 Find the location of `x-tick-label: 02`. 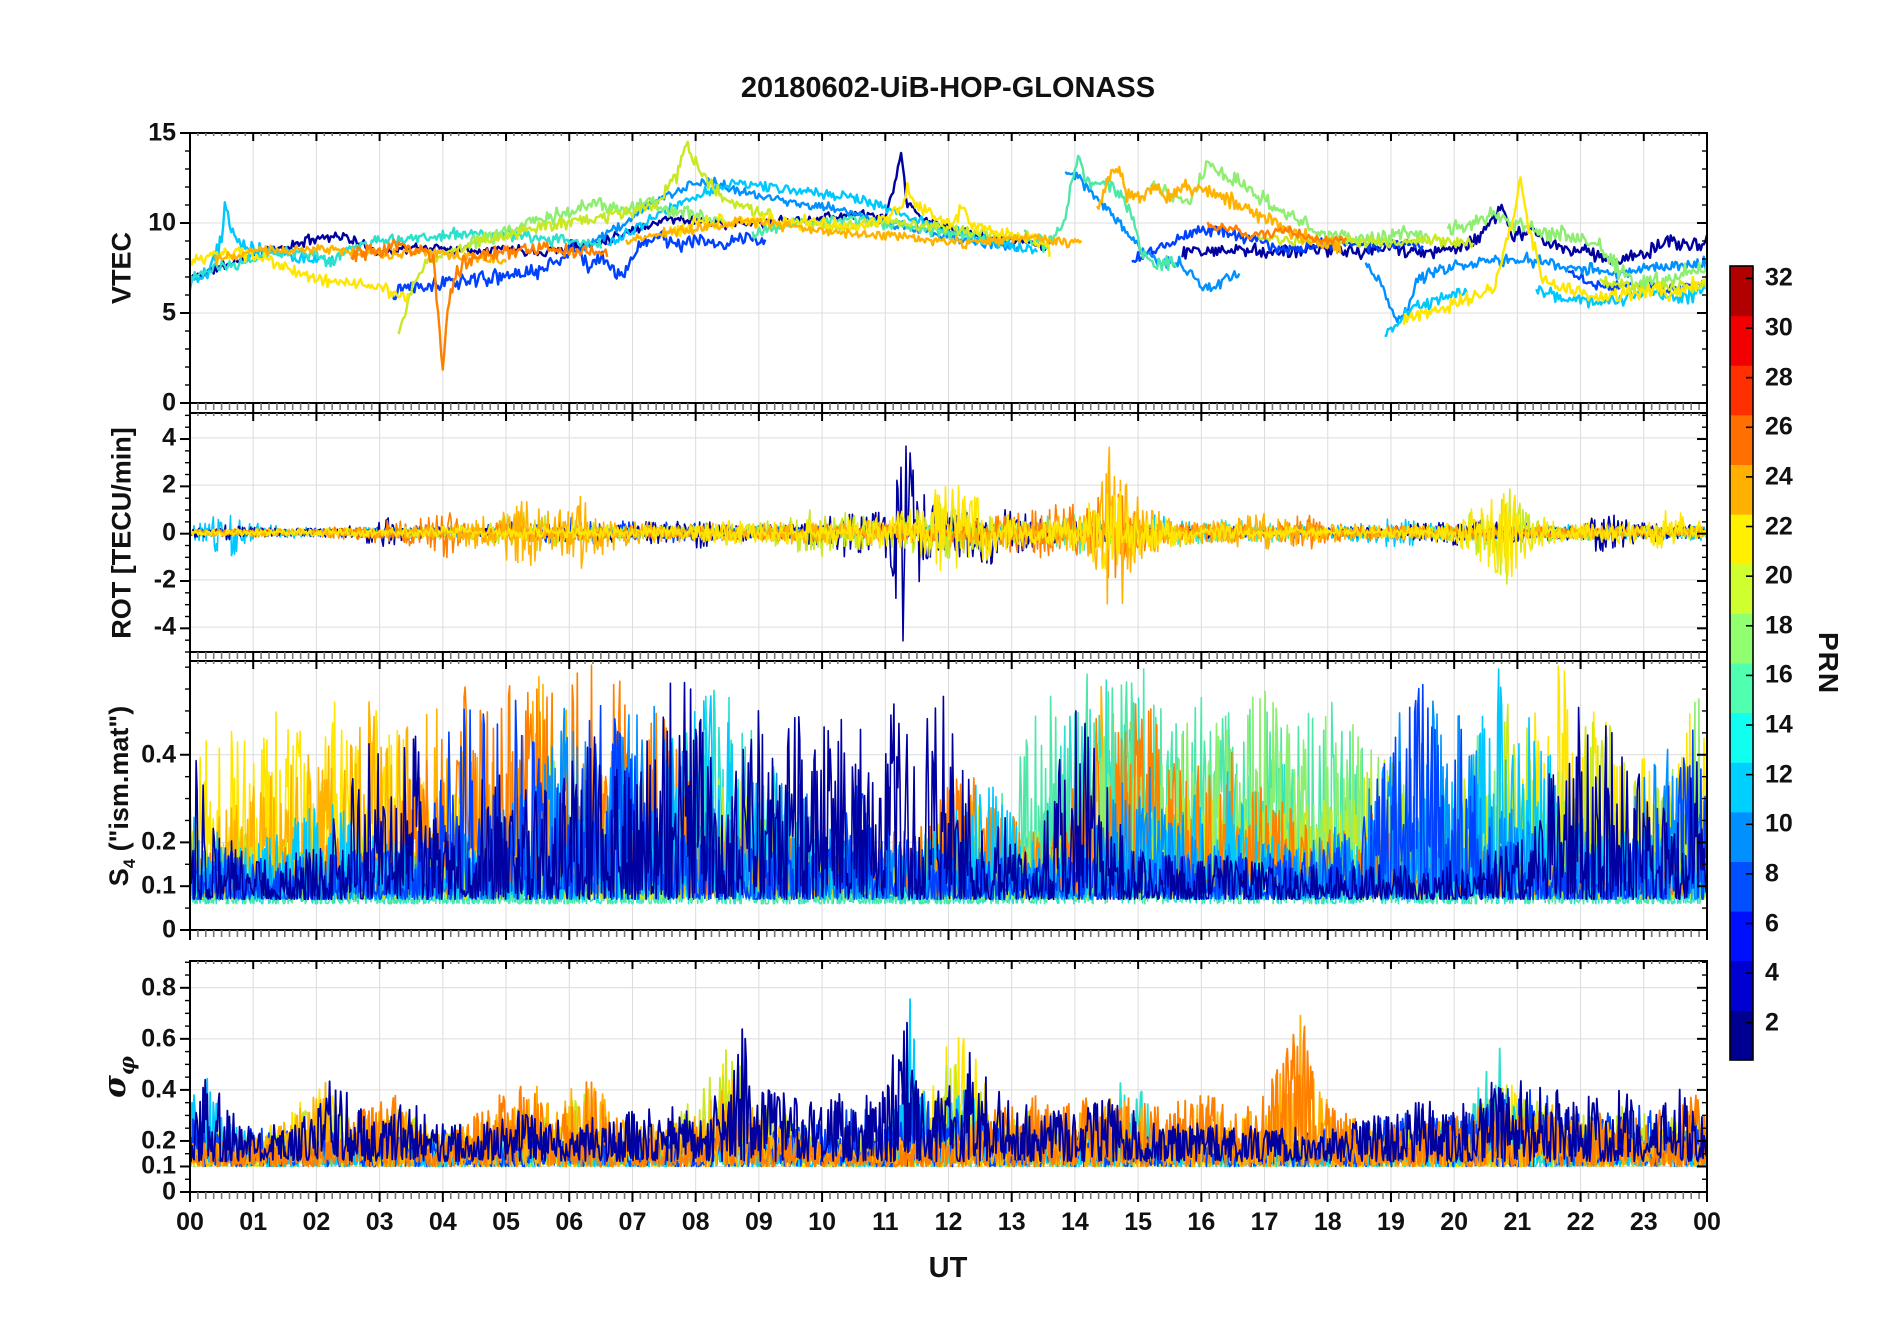

x-tick-label: 02 is located at coordinates (316, 1222).